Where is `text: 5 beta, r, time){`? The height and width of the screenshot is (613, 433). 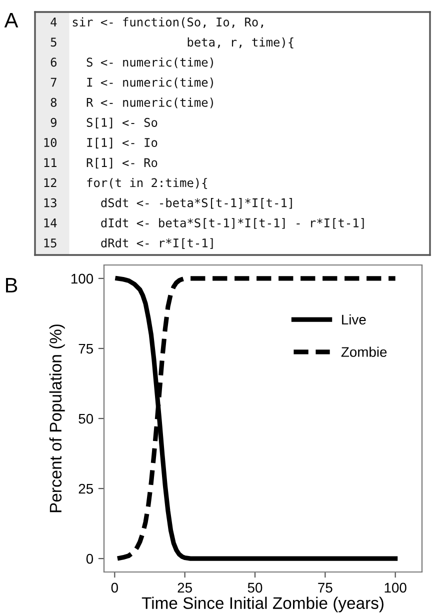 text: 5 beta, r, time){ is located at coordinates (172, 42).